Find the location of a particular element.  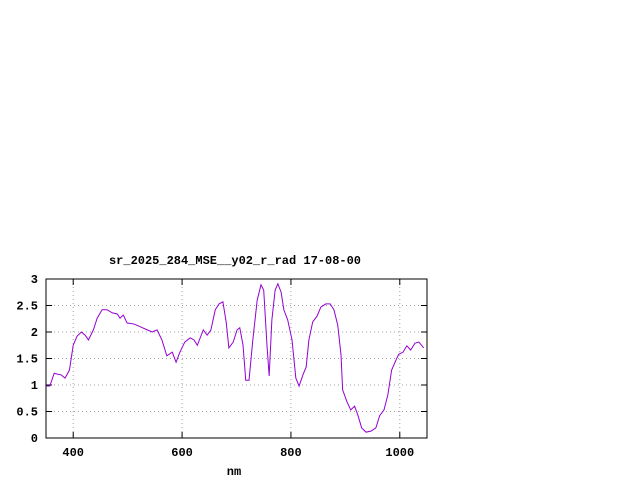

y-tick-label: 2.5 is located at coordinates (27, 307).